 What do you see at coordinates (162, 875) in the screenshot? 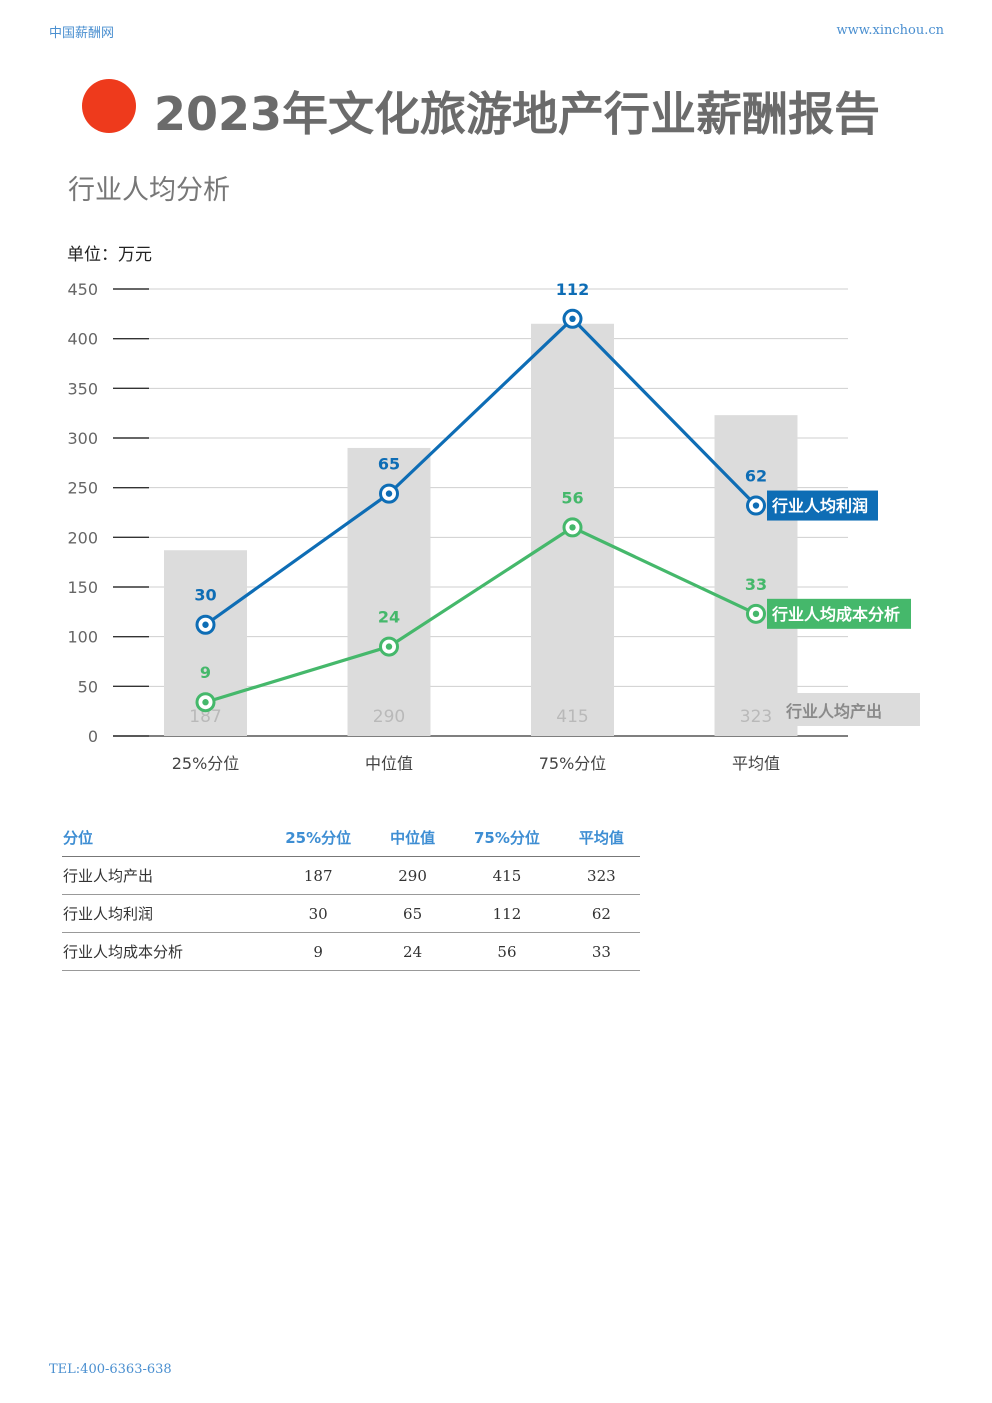
I see `table-cell: 行业人均产出` at bounding box center [162, 875].